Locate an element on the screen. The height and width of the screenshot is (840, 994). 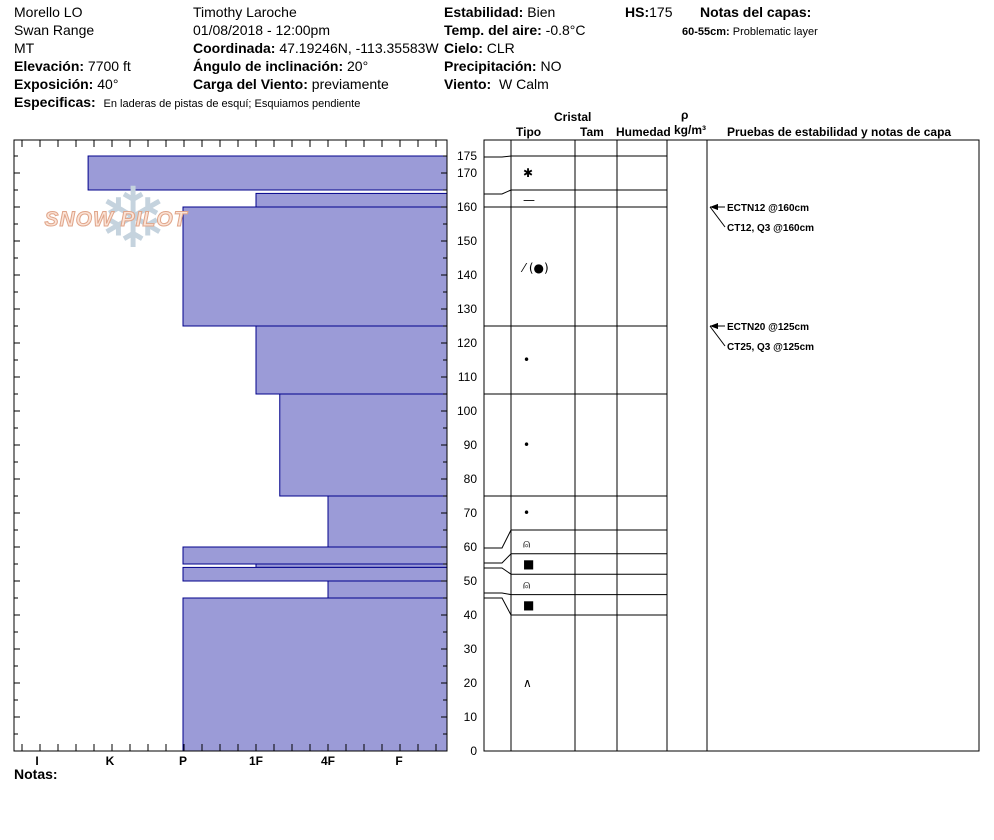
snowflake-icon: ❄ is located at coordinates (133, 218).